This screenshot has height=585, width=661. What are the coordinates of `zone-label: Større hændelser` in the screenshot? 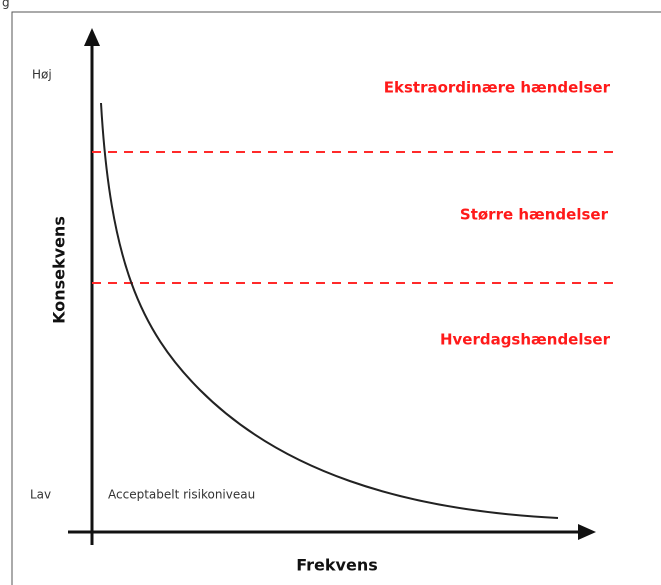 It's located at (534, 215).